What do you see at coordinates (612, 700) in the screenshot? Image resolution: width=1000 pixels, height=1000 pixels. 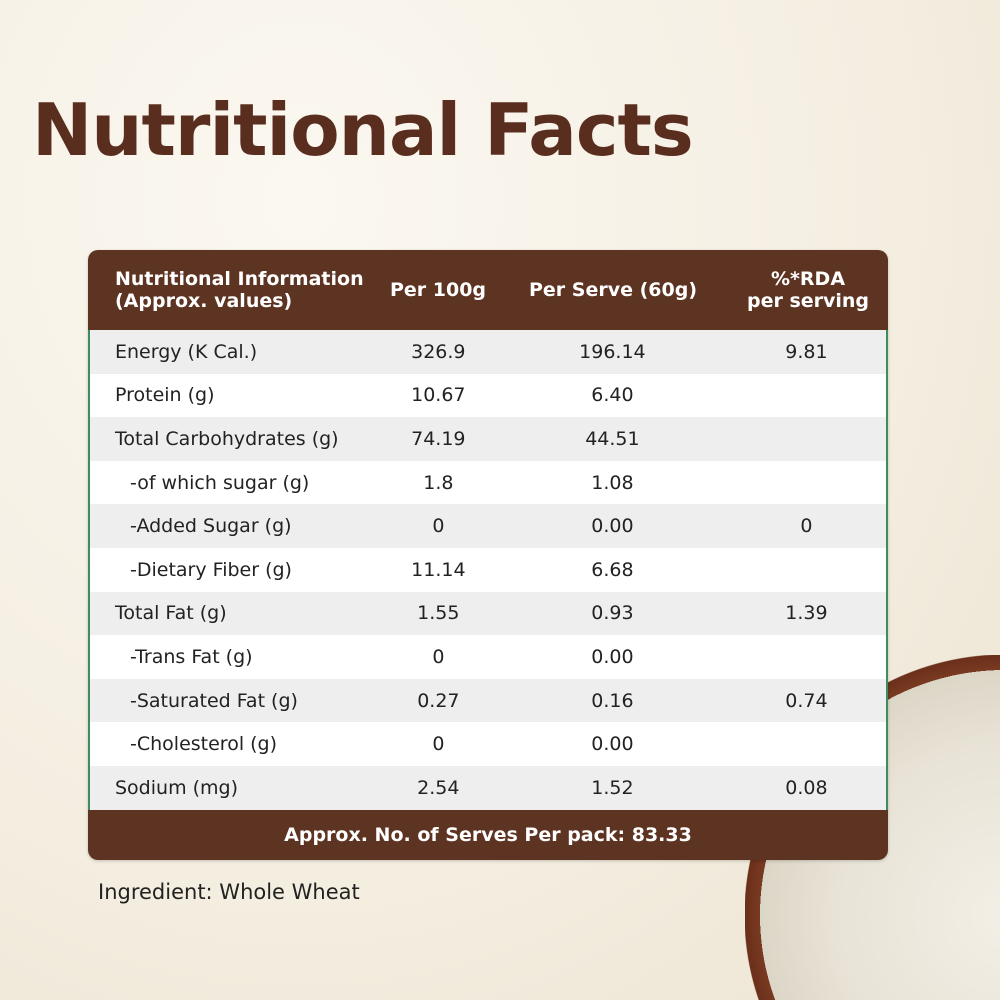 I see `per-serve-value: 0.16` at bounding box center [612, 700].